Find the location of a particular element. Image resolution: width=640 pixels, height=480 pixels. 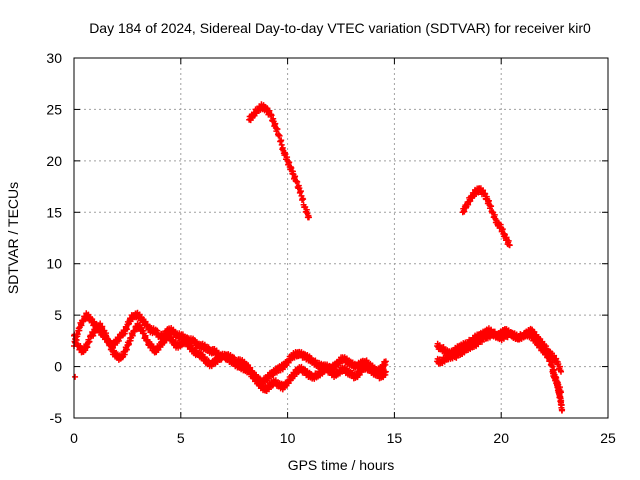

series-isolated-point is located at coordinates (75, 376).